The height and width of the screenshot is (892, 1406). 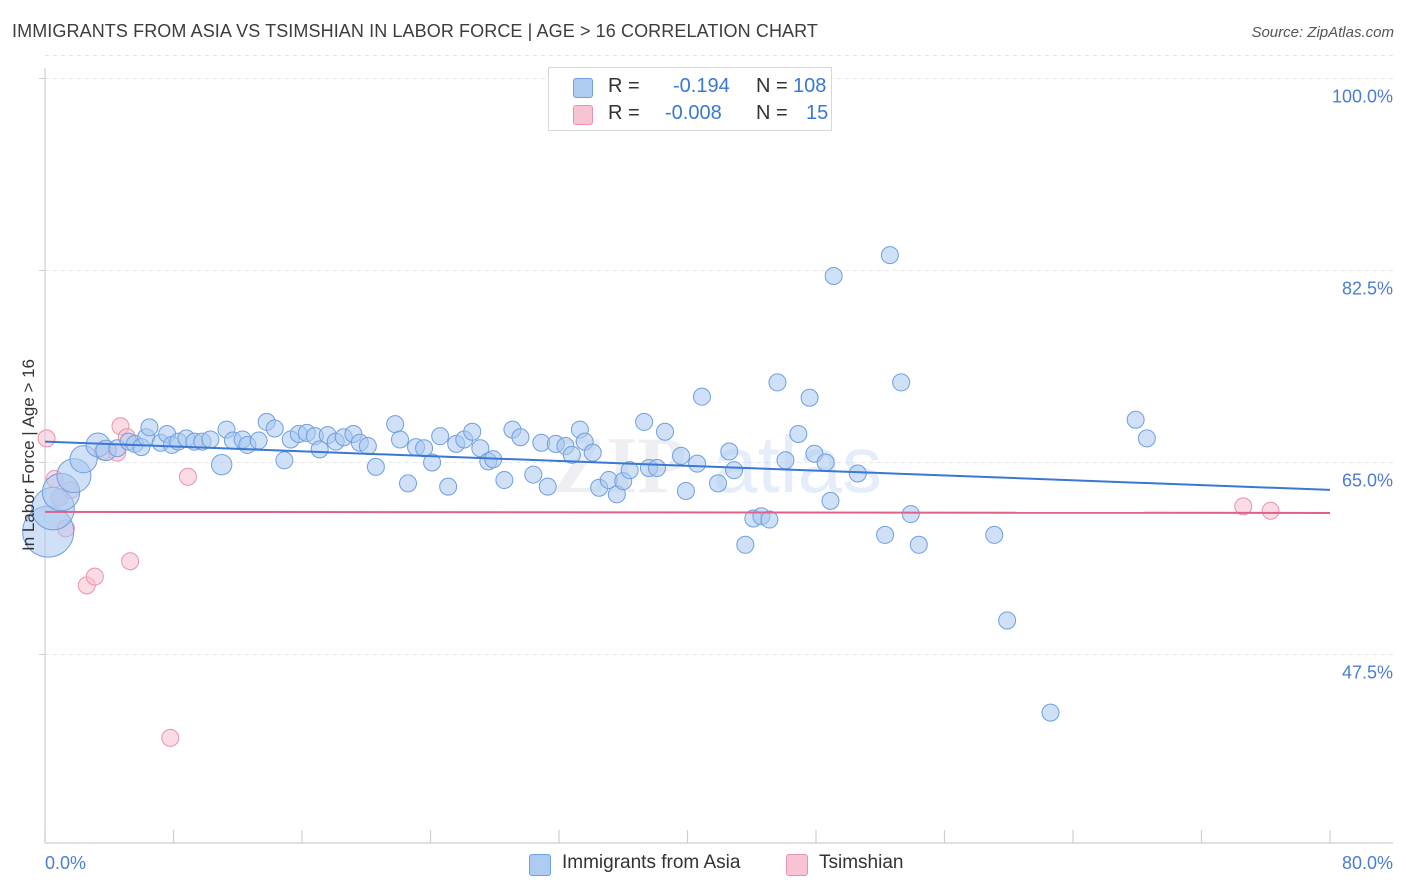 What do you see at coordinates (1367, 673) in the screenshot?
I see `y-tick-label: 47.5%` at bounding box center [1367, 673].